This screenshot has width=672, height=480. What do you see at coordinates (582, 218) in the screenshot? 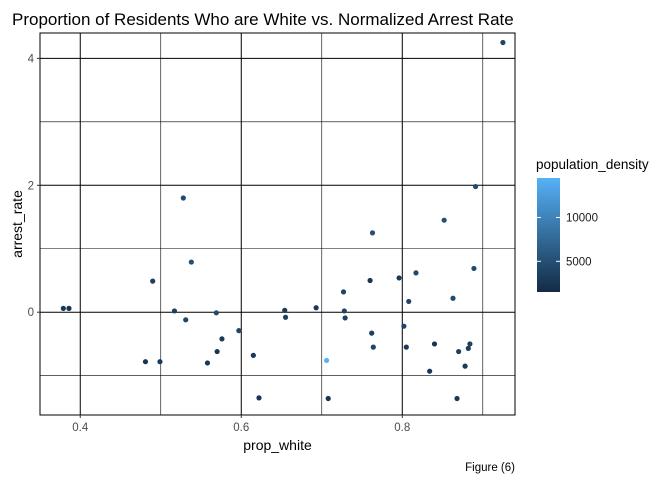
I see `legend-break-label: 10000` at bounding box center [582, 218].